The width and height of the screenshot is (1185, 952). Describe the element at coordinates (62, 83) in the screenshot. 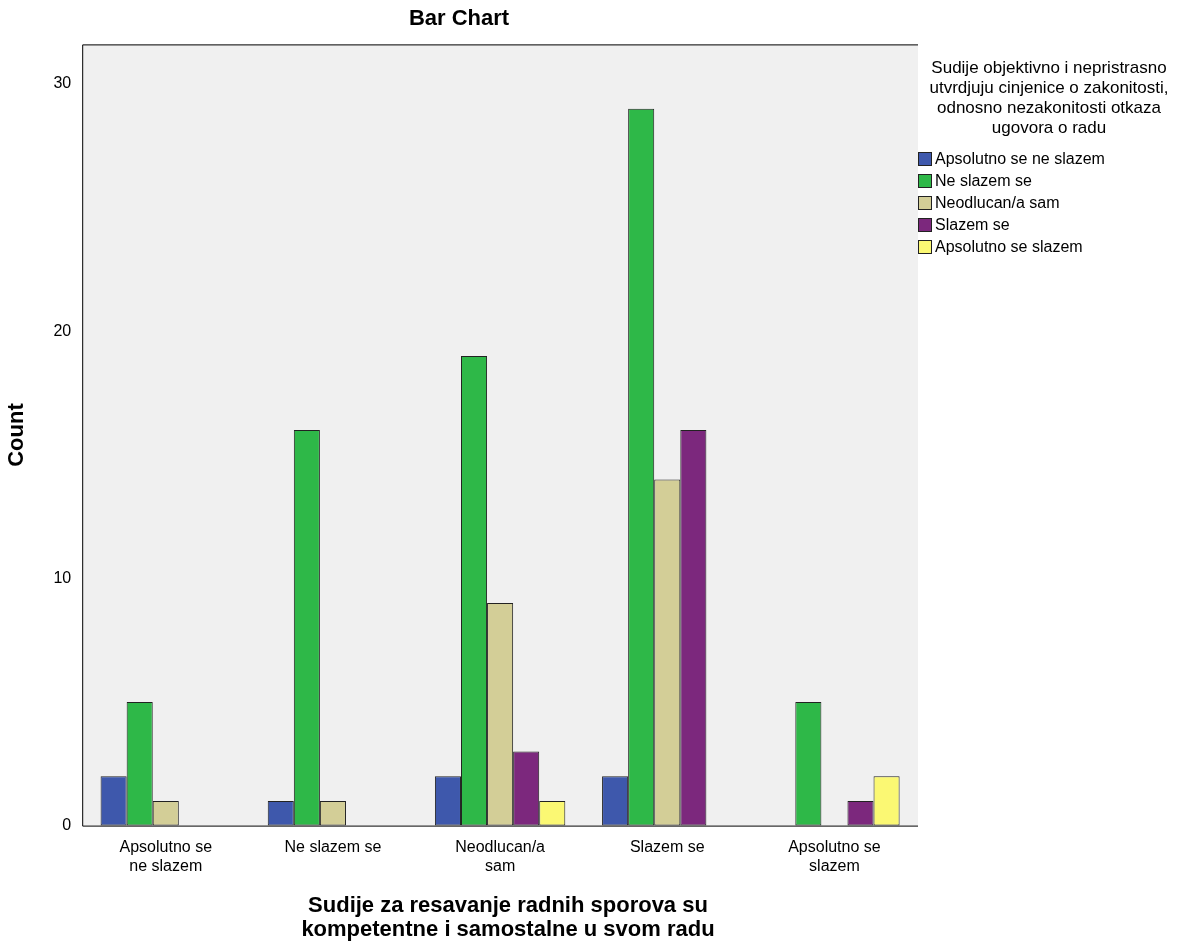

I see `y-tick-label: 30` at that location.